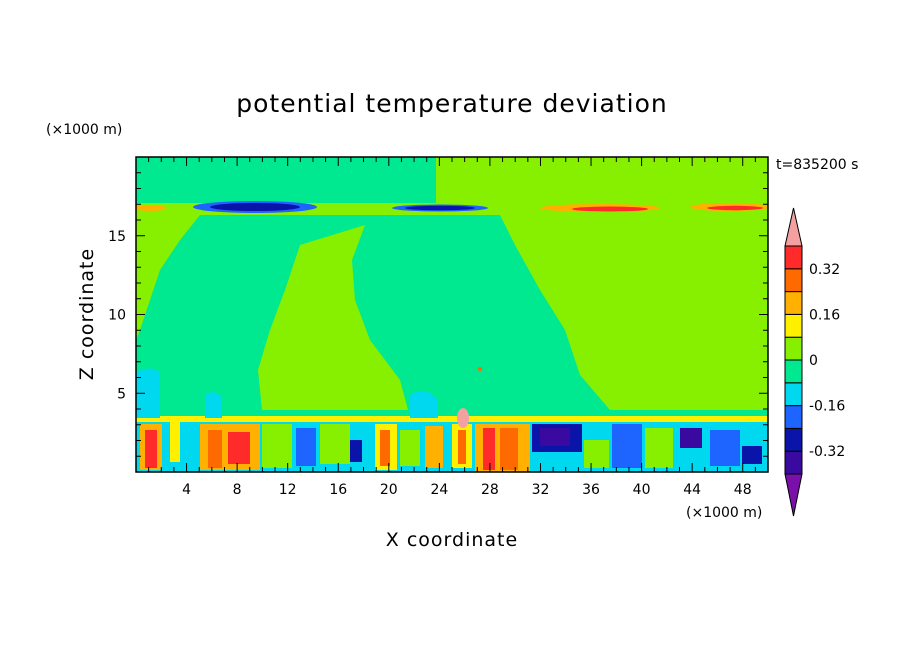  Describe the element at coordinates (817, 165) in the screenshot. I see `time-label: t=835200 s` at that location.